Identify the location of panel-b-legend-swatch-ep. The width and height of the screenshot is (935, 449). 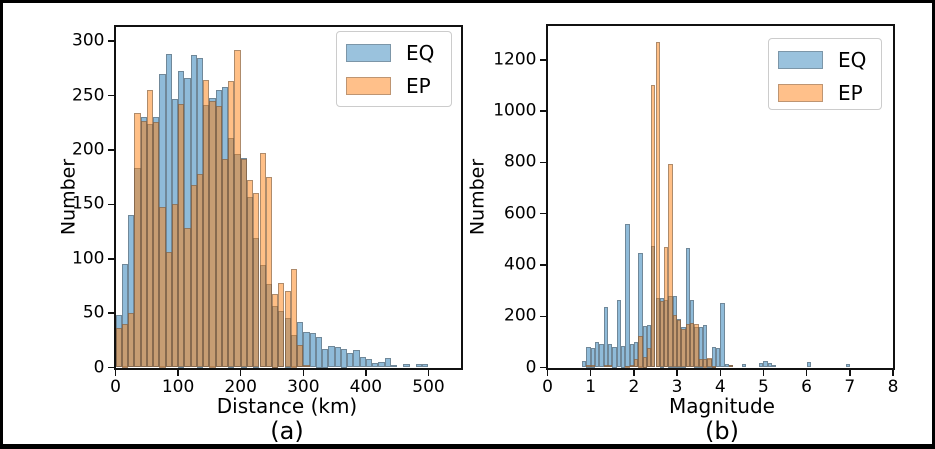
(800, 93).